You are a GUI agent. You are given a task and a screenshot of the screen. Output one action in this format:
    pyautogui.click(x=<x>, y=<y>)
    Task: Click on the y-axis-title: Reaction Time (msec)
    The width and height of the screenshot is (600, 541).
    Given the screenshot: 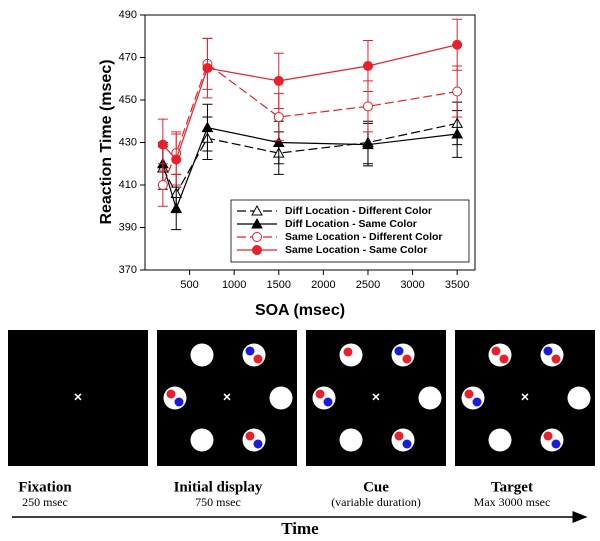 What is the action you would take?
    pyautogui.click(x=106, y=141)
    